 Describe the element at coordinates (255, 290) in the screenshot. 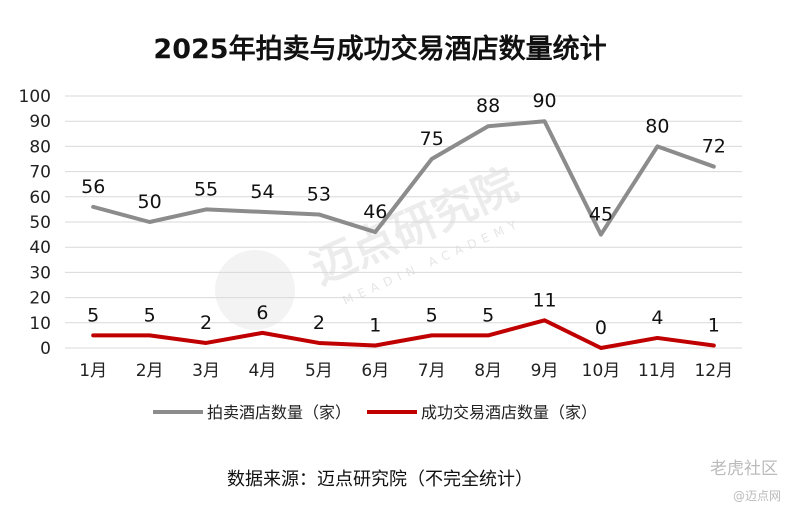

I see `watermark-logo-icon` at that location.